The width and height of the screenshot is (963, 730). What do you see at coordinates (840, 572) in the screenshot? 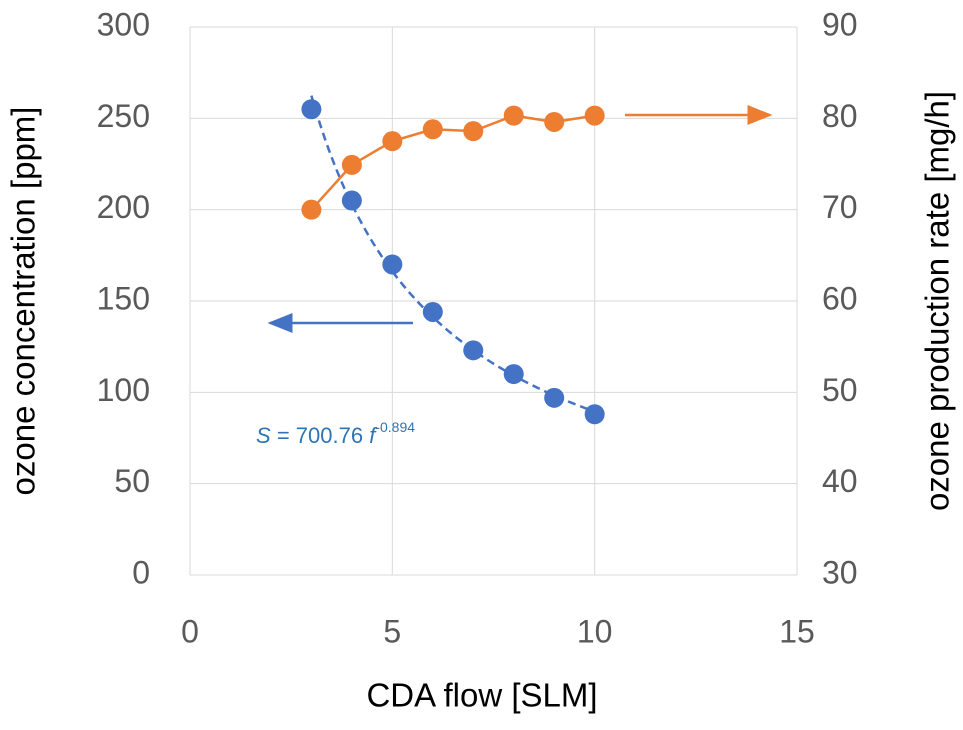
I see `y2-tick-label: 30` at bounding box center [840, 572].